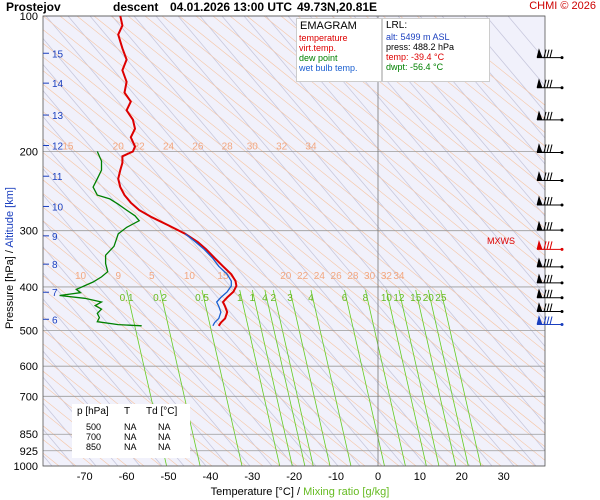  Describe the element at coordinates (127, 411) in the screenshot. I see `table-header-t: T` at that location.